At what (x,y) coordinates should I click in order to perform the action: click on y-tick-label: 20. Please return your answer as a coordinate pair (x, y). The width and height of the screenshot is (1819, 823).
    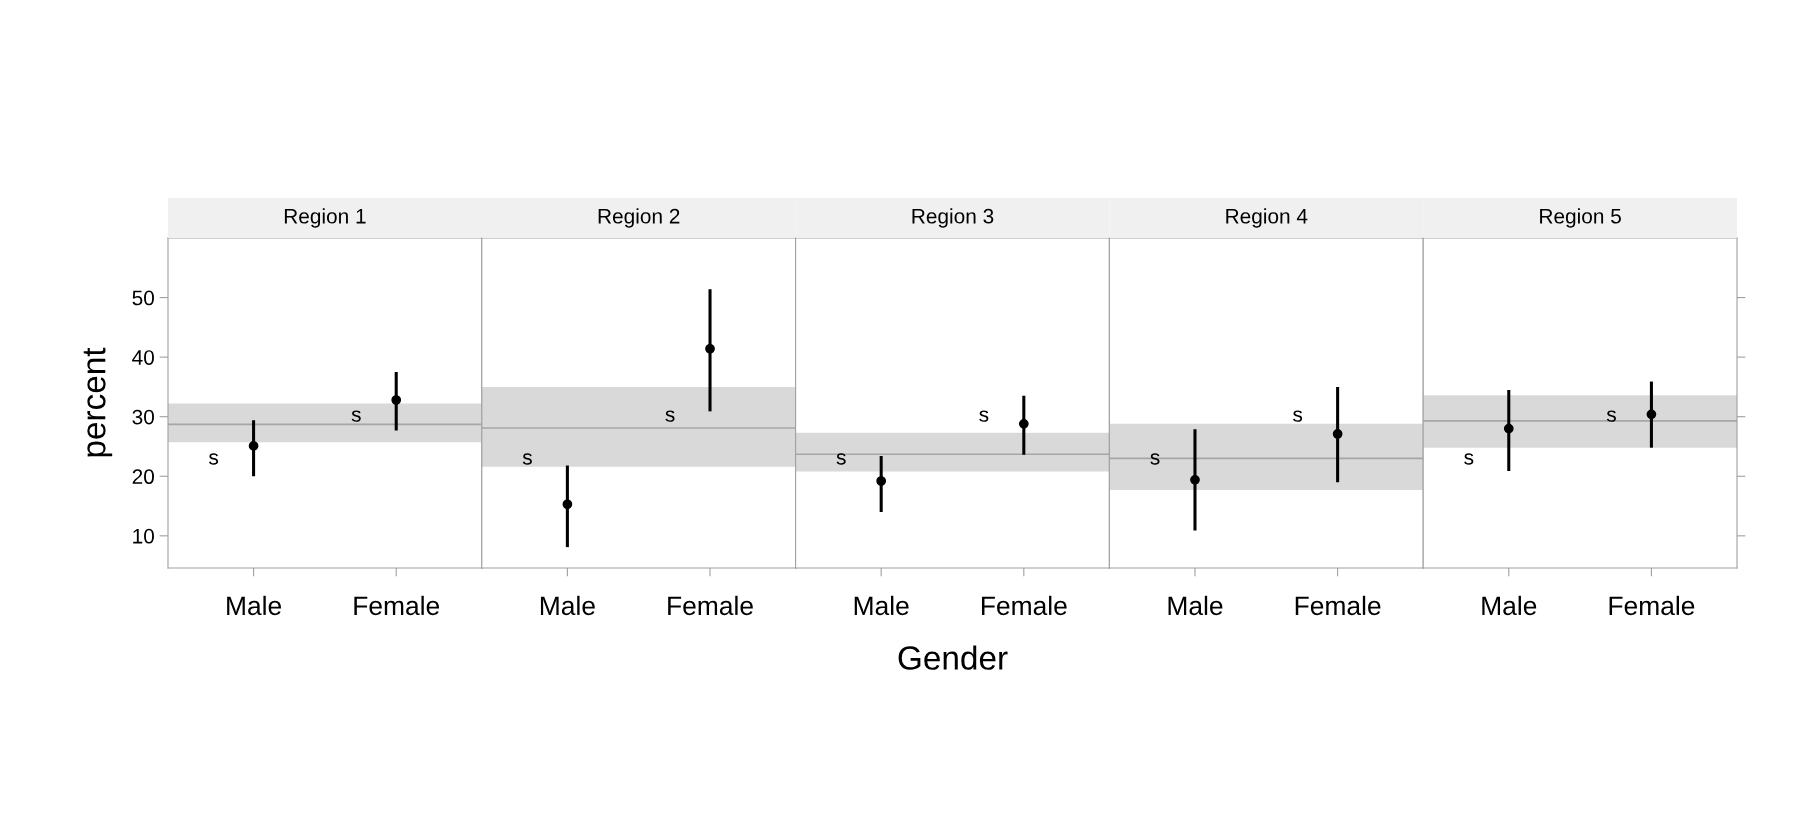
    Looking at the image, I should click on (143, 477).